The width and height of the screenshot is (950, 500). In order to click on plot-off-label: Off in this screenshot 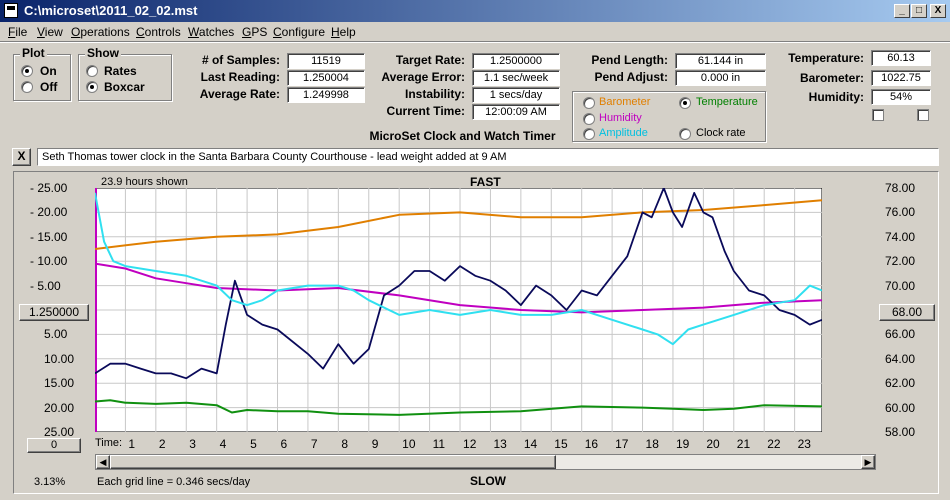, I will do `click(49, 87)`.